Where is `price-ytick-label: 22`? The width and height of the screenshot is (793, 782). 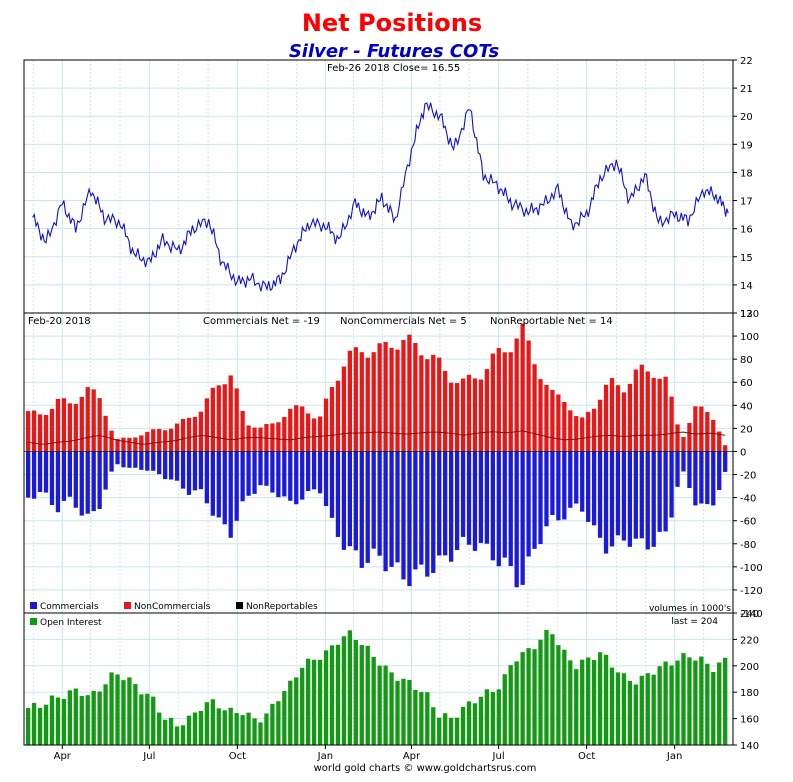
price-ytick-label: 22 is located at coordinates (746, 61).